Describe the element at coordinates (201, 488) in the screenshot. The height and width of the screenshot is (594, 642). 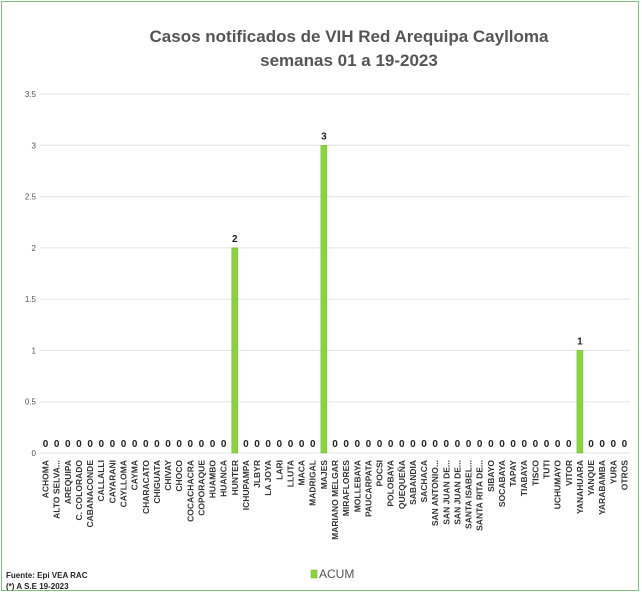
I see `x-tick-label: COPORAQUE` at that location.